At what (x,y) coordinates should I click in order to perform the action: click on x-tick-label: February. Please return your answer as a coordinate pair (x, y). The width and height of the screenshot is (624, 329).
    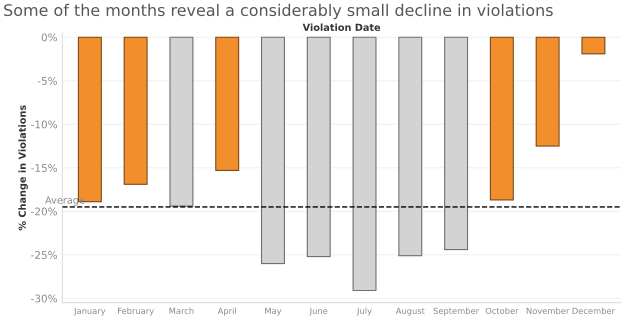
    Looking at the image, I should click on (136, 312).